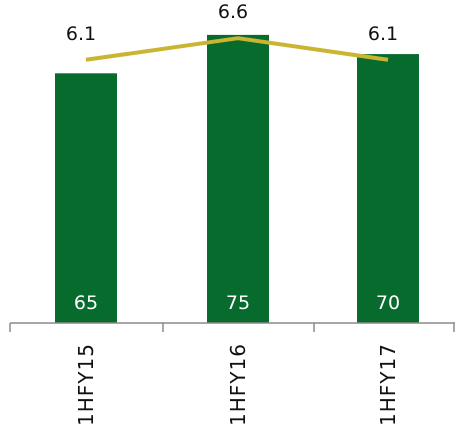 This screenshot has height=429, width=456. I want to click on x-axis, so click(232, 327).